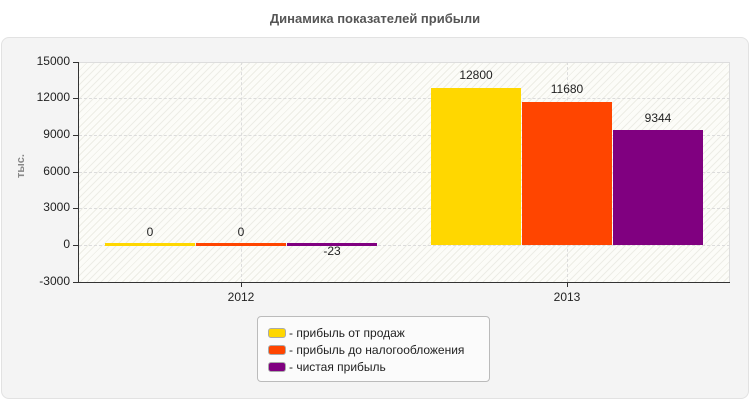 Image resolution: width=750 pixels, height=400 pixels. What do you see at coordinates (567, 173) in the screenshot?
I see `bar-2013-pretax-profit` at bounding box center [567, 173].